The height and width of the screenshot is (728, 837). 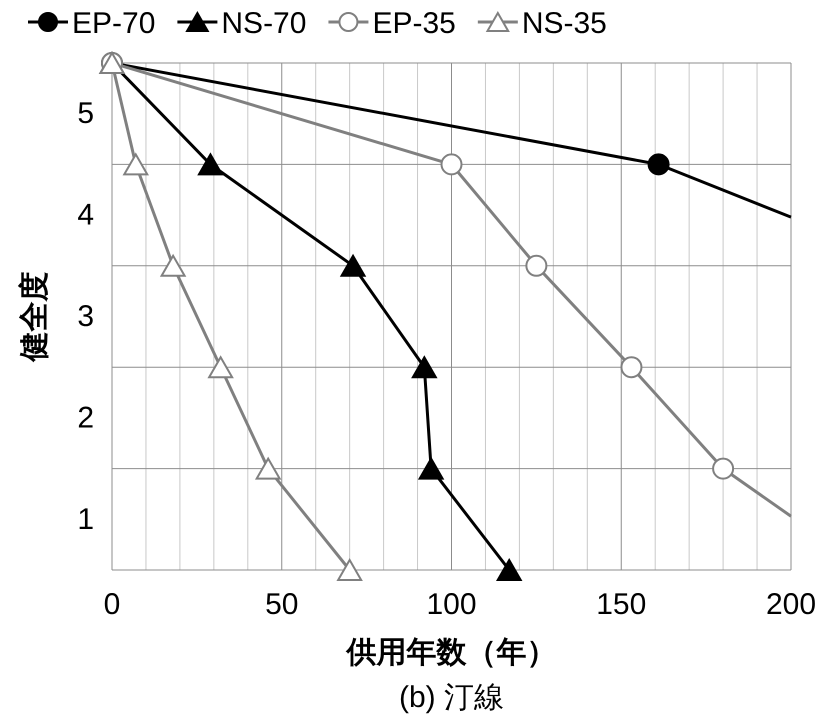 I want to click on y-tick-label: 5, so click(x=85, y=113).